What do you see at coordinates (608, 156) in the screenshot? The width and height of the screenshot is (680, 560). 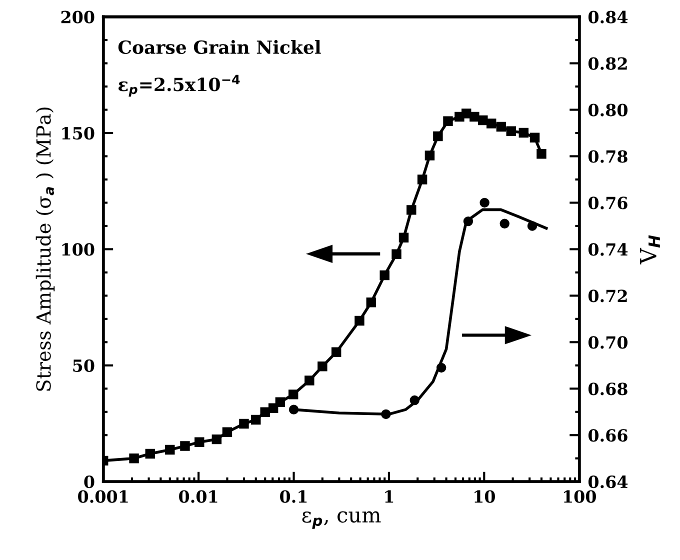 I see `y2-tick-label: 0.78` at bounding box center [608, 156].